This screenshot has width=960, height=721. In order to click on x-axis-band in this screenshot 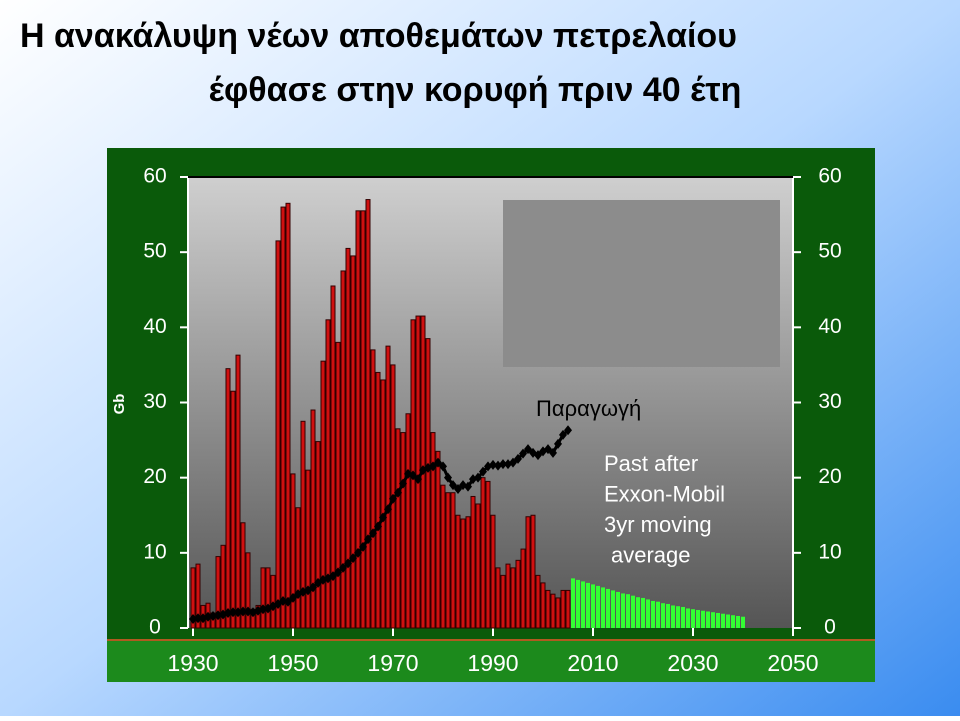, I will do `click(491, 661)`.